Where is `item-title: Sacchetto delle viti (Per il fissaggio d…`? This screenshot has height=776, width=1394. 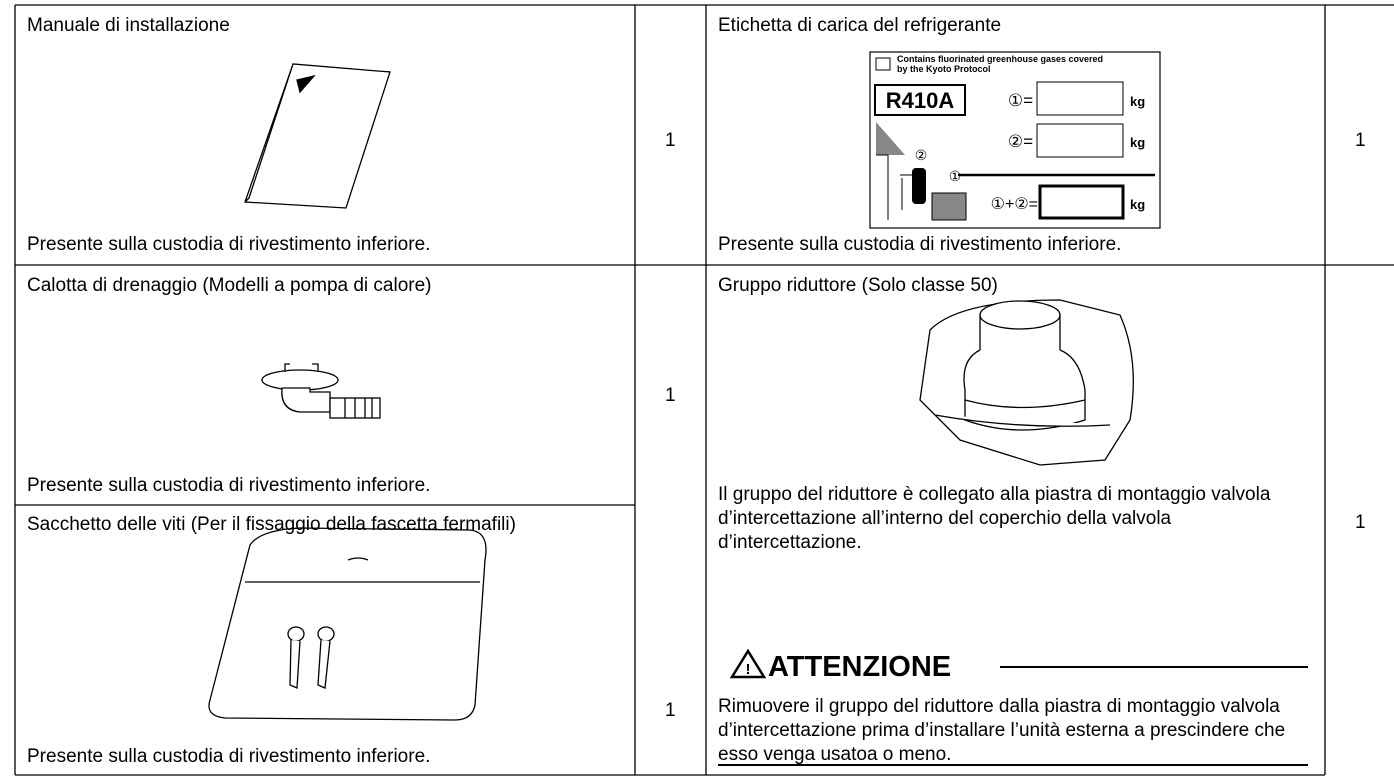
item-title: Sacchetto delle viti (Per il fissaggio d… is located at coordinates (271, 524).